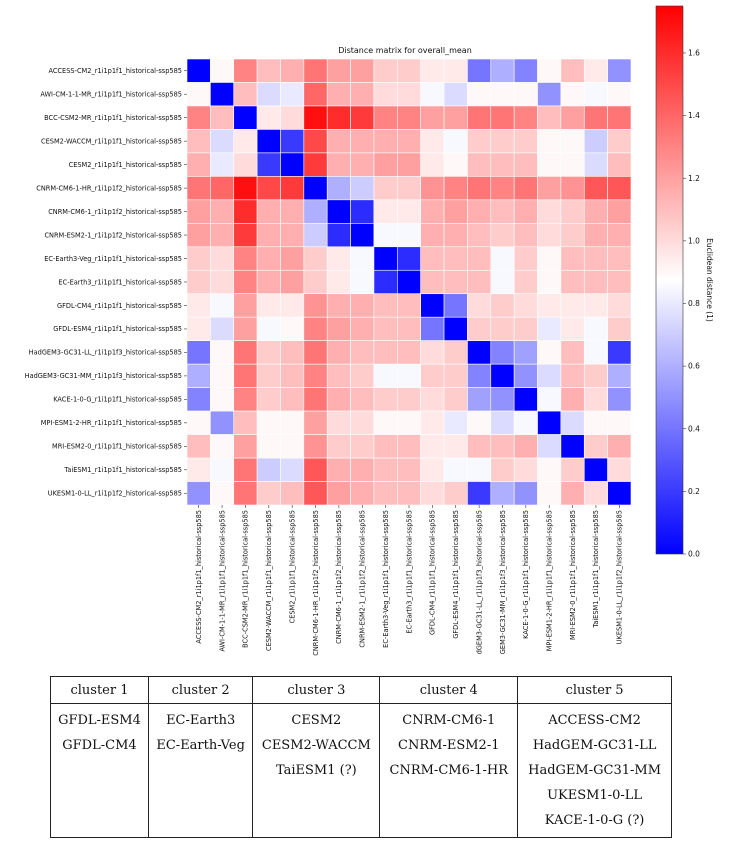  What do you see at coordinates (200, 770) in the screenshot?
I see `cluster-2-members: EC-Earth3 EC-Earth-Veg` at bounding box center [200, 770].